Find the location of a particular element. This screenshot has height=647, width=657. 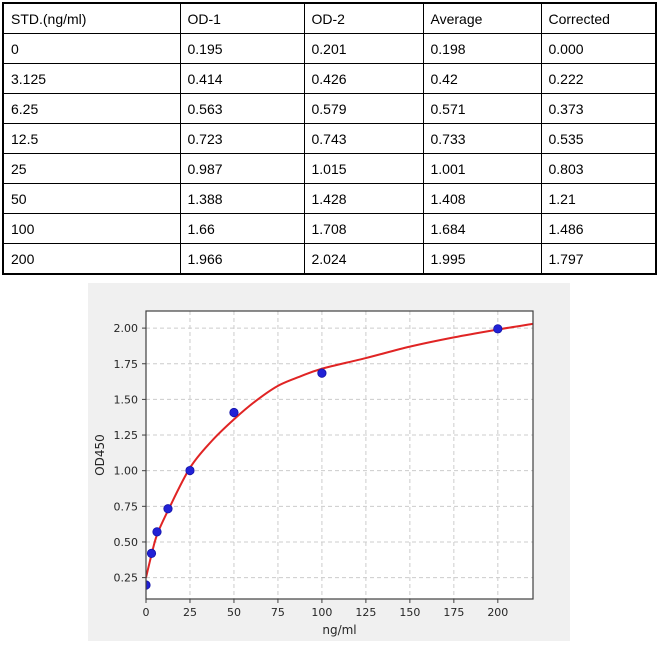

x-tick-label: 75 is located at coordinates (278, 612).